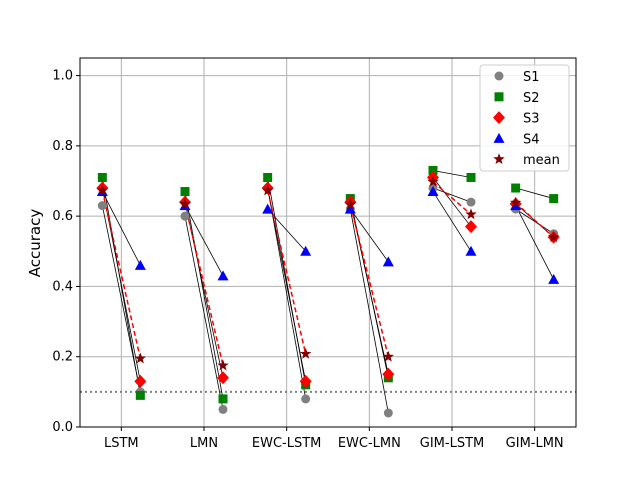  Describe the element at coordinates (541, 160) in the screenshot. I see `legend-label: mean` at that location.